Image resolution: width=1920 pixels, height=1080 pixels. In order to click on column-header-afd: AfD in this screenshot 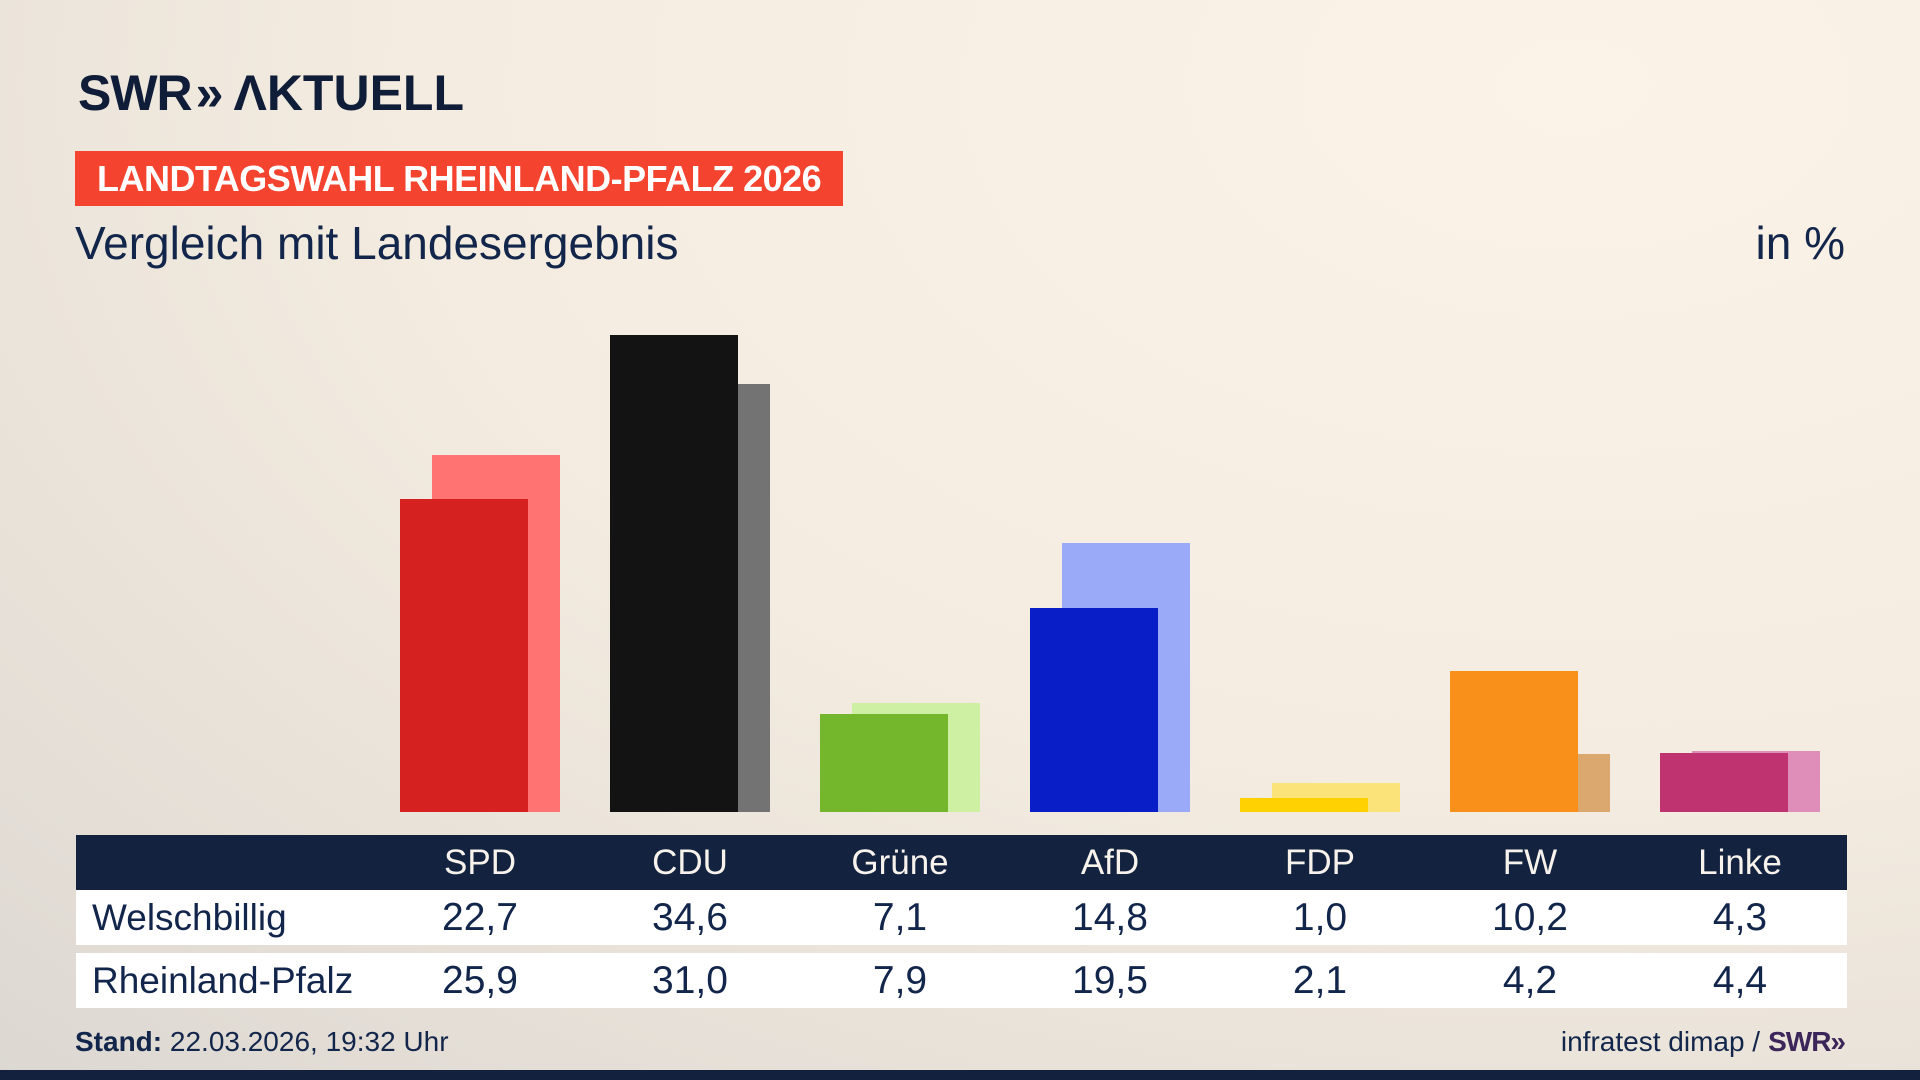, I will do `click(1110, 862)`.